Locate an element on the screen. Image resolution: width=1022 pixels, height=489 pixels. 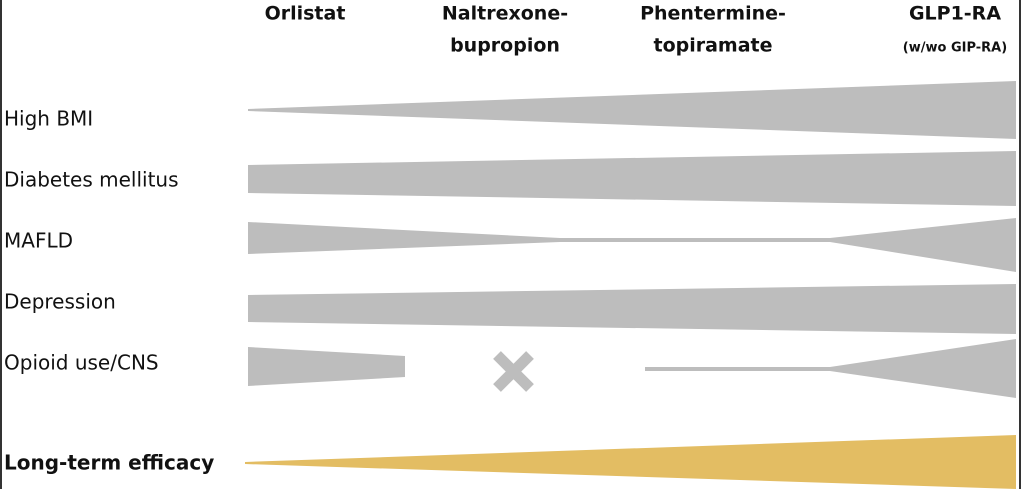
row-label: Diabetes mellitus is located at coordinates (91, 180).